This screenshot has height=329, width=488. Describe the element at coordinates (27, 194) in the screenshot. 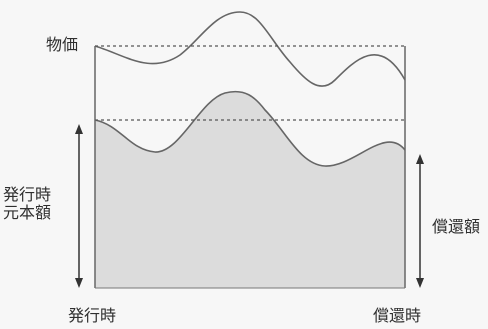

I see `issue-principal-label-line1: 発行時` at that location.